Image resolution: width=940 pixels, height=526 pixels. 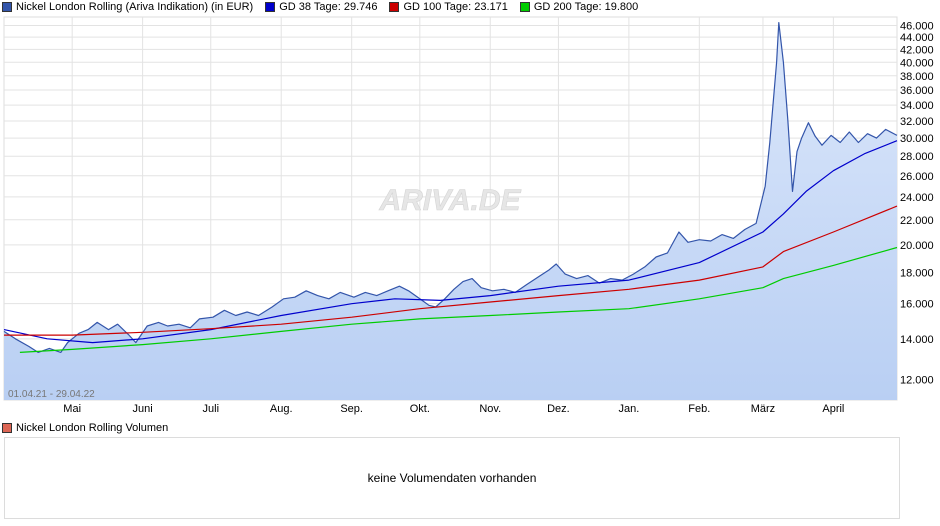 What do you see at coordinates (281, 409) in the screenshot?
I see `x-tick-label: Aug.` at bounding box center [281, 409].